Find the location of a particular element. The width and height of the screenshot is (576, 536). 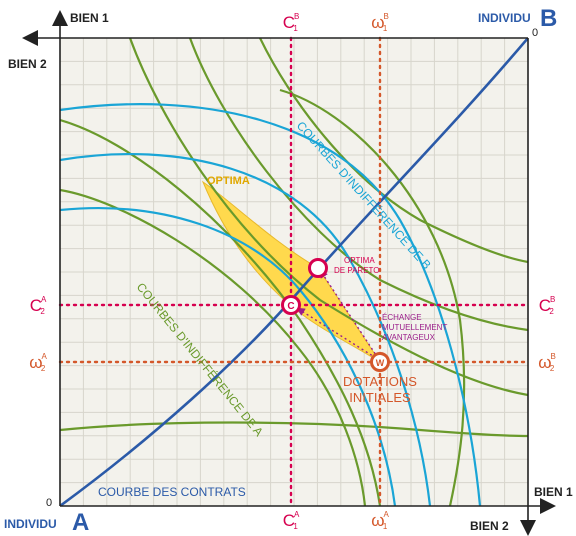

exchange-arrows is located at coordinates (337, 314).